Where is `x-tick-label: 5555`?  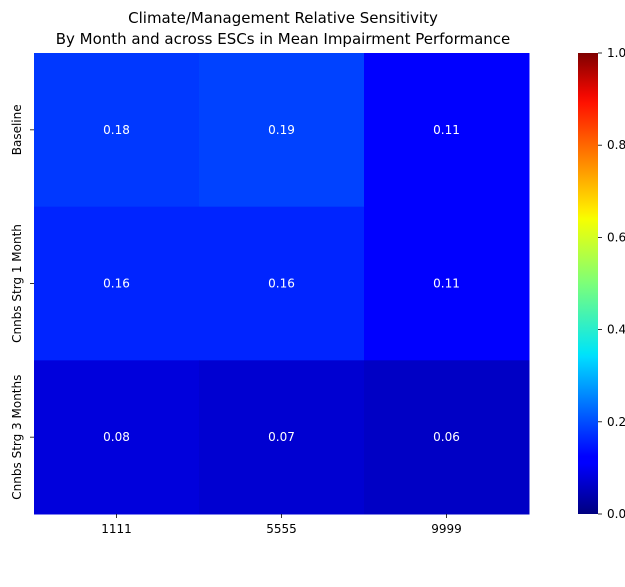 x-tick-label: 5555 is located at coordinates (281, 529).